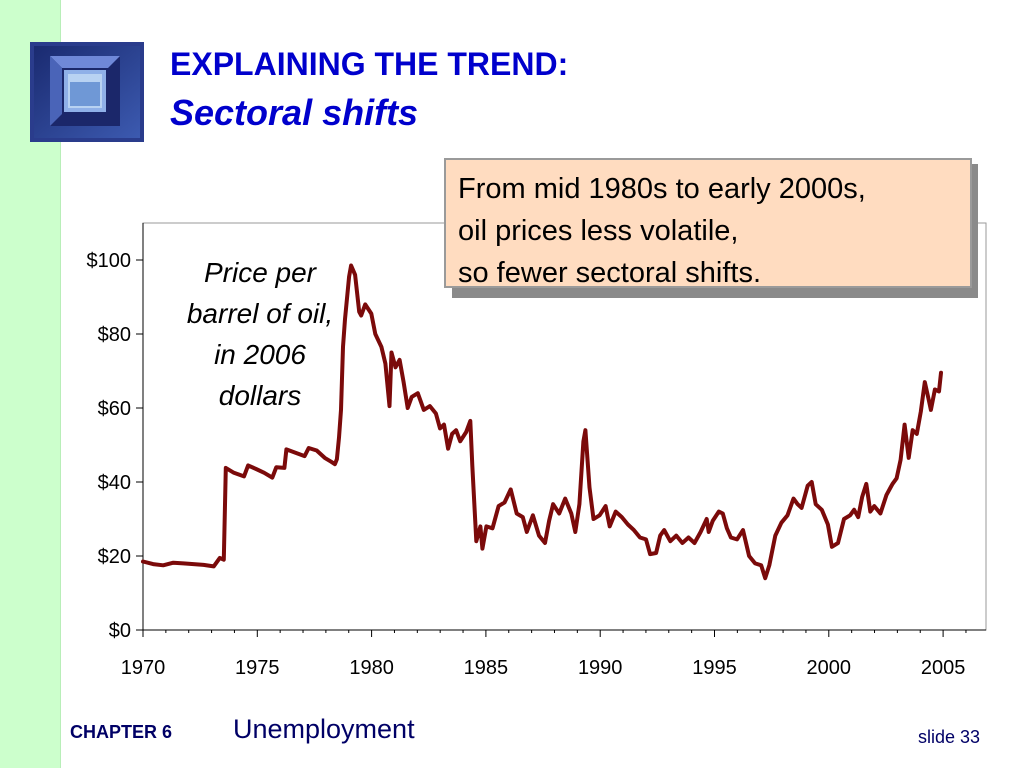 This screenshot has width=1024, height=768. What do you see at coordinates (260, 395) in the screenshot?
I see `chart-note-line-4: dollars` at bounding box center [260, 395].